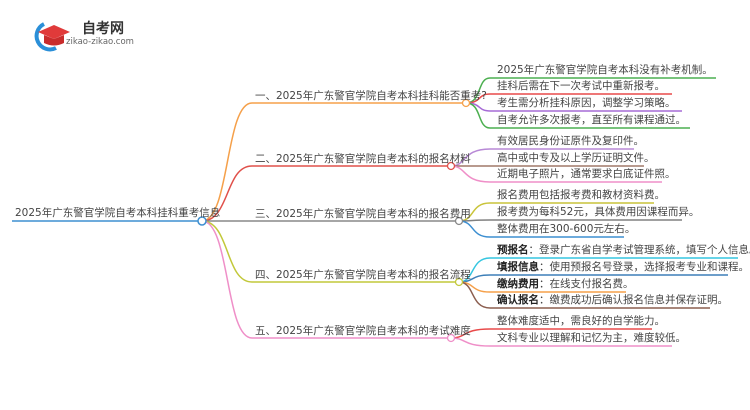 This screenshot has width=750, height=410. I want to click on leaf-node: 考生需分析挂科原因，调整学习策略。, so click(586, 103).